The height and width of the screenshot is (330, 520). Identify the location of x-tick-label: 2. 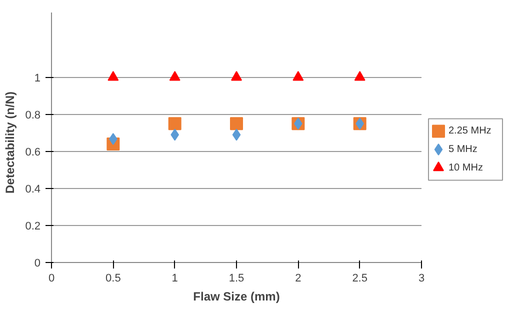
(298, 278).